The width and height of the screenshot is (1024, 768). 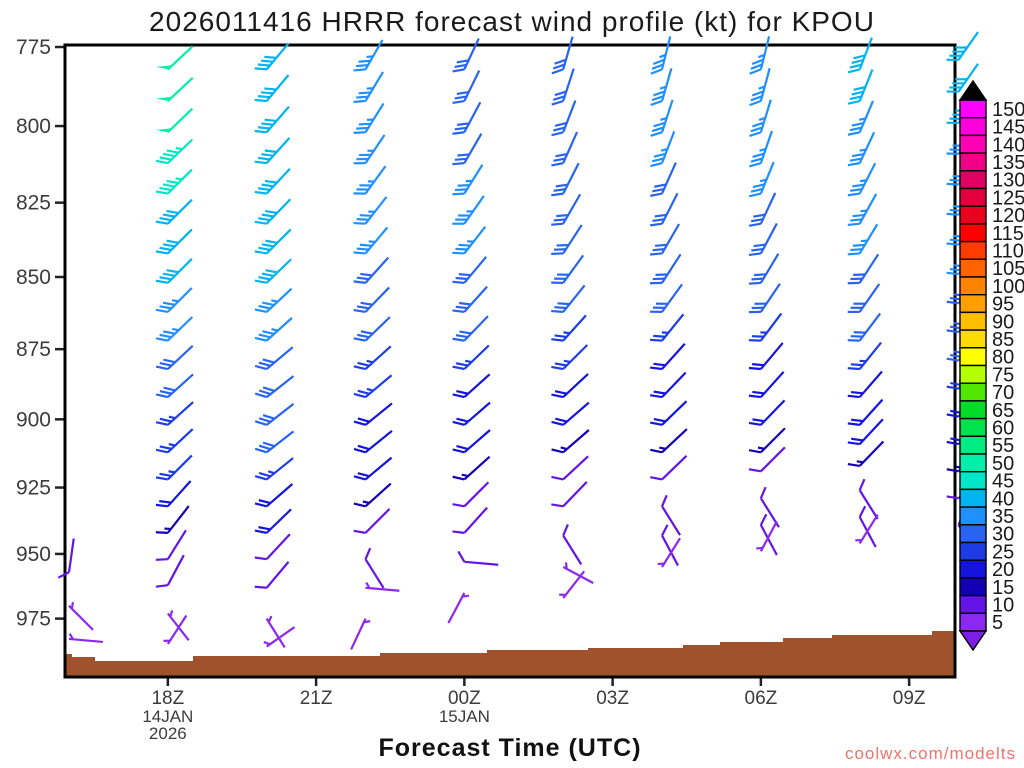 What do you see at coordinates (33, 126) in the screenshot?
I see `y-tick-label: 800` at bounding box center [33, 126].